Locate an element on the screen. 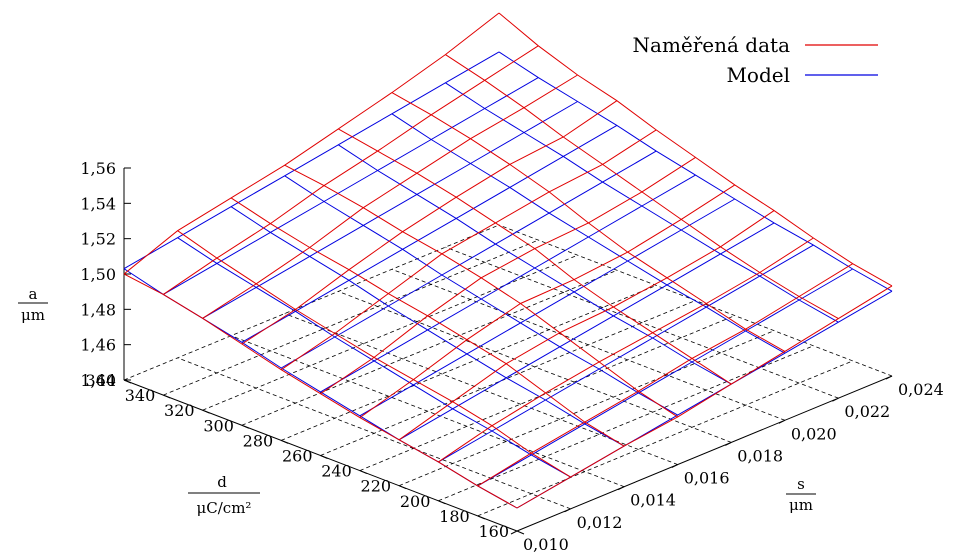 The image size is (968, 556). s-tick-label: 0,020 is located at coordinates (814, 433).